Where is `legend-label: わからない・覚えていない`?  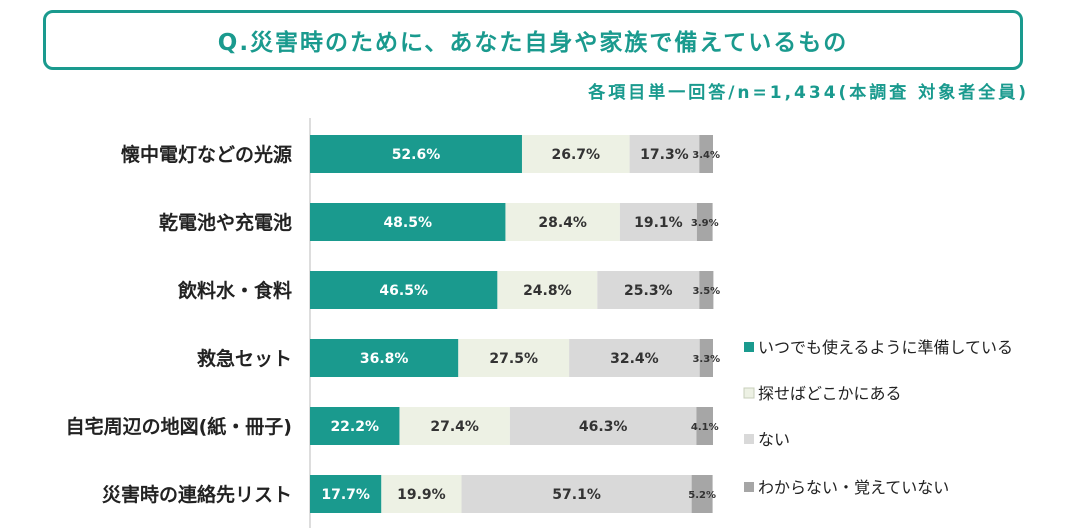 legend-label: わからない・覚えていない is located at coordinates (853, 487).